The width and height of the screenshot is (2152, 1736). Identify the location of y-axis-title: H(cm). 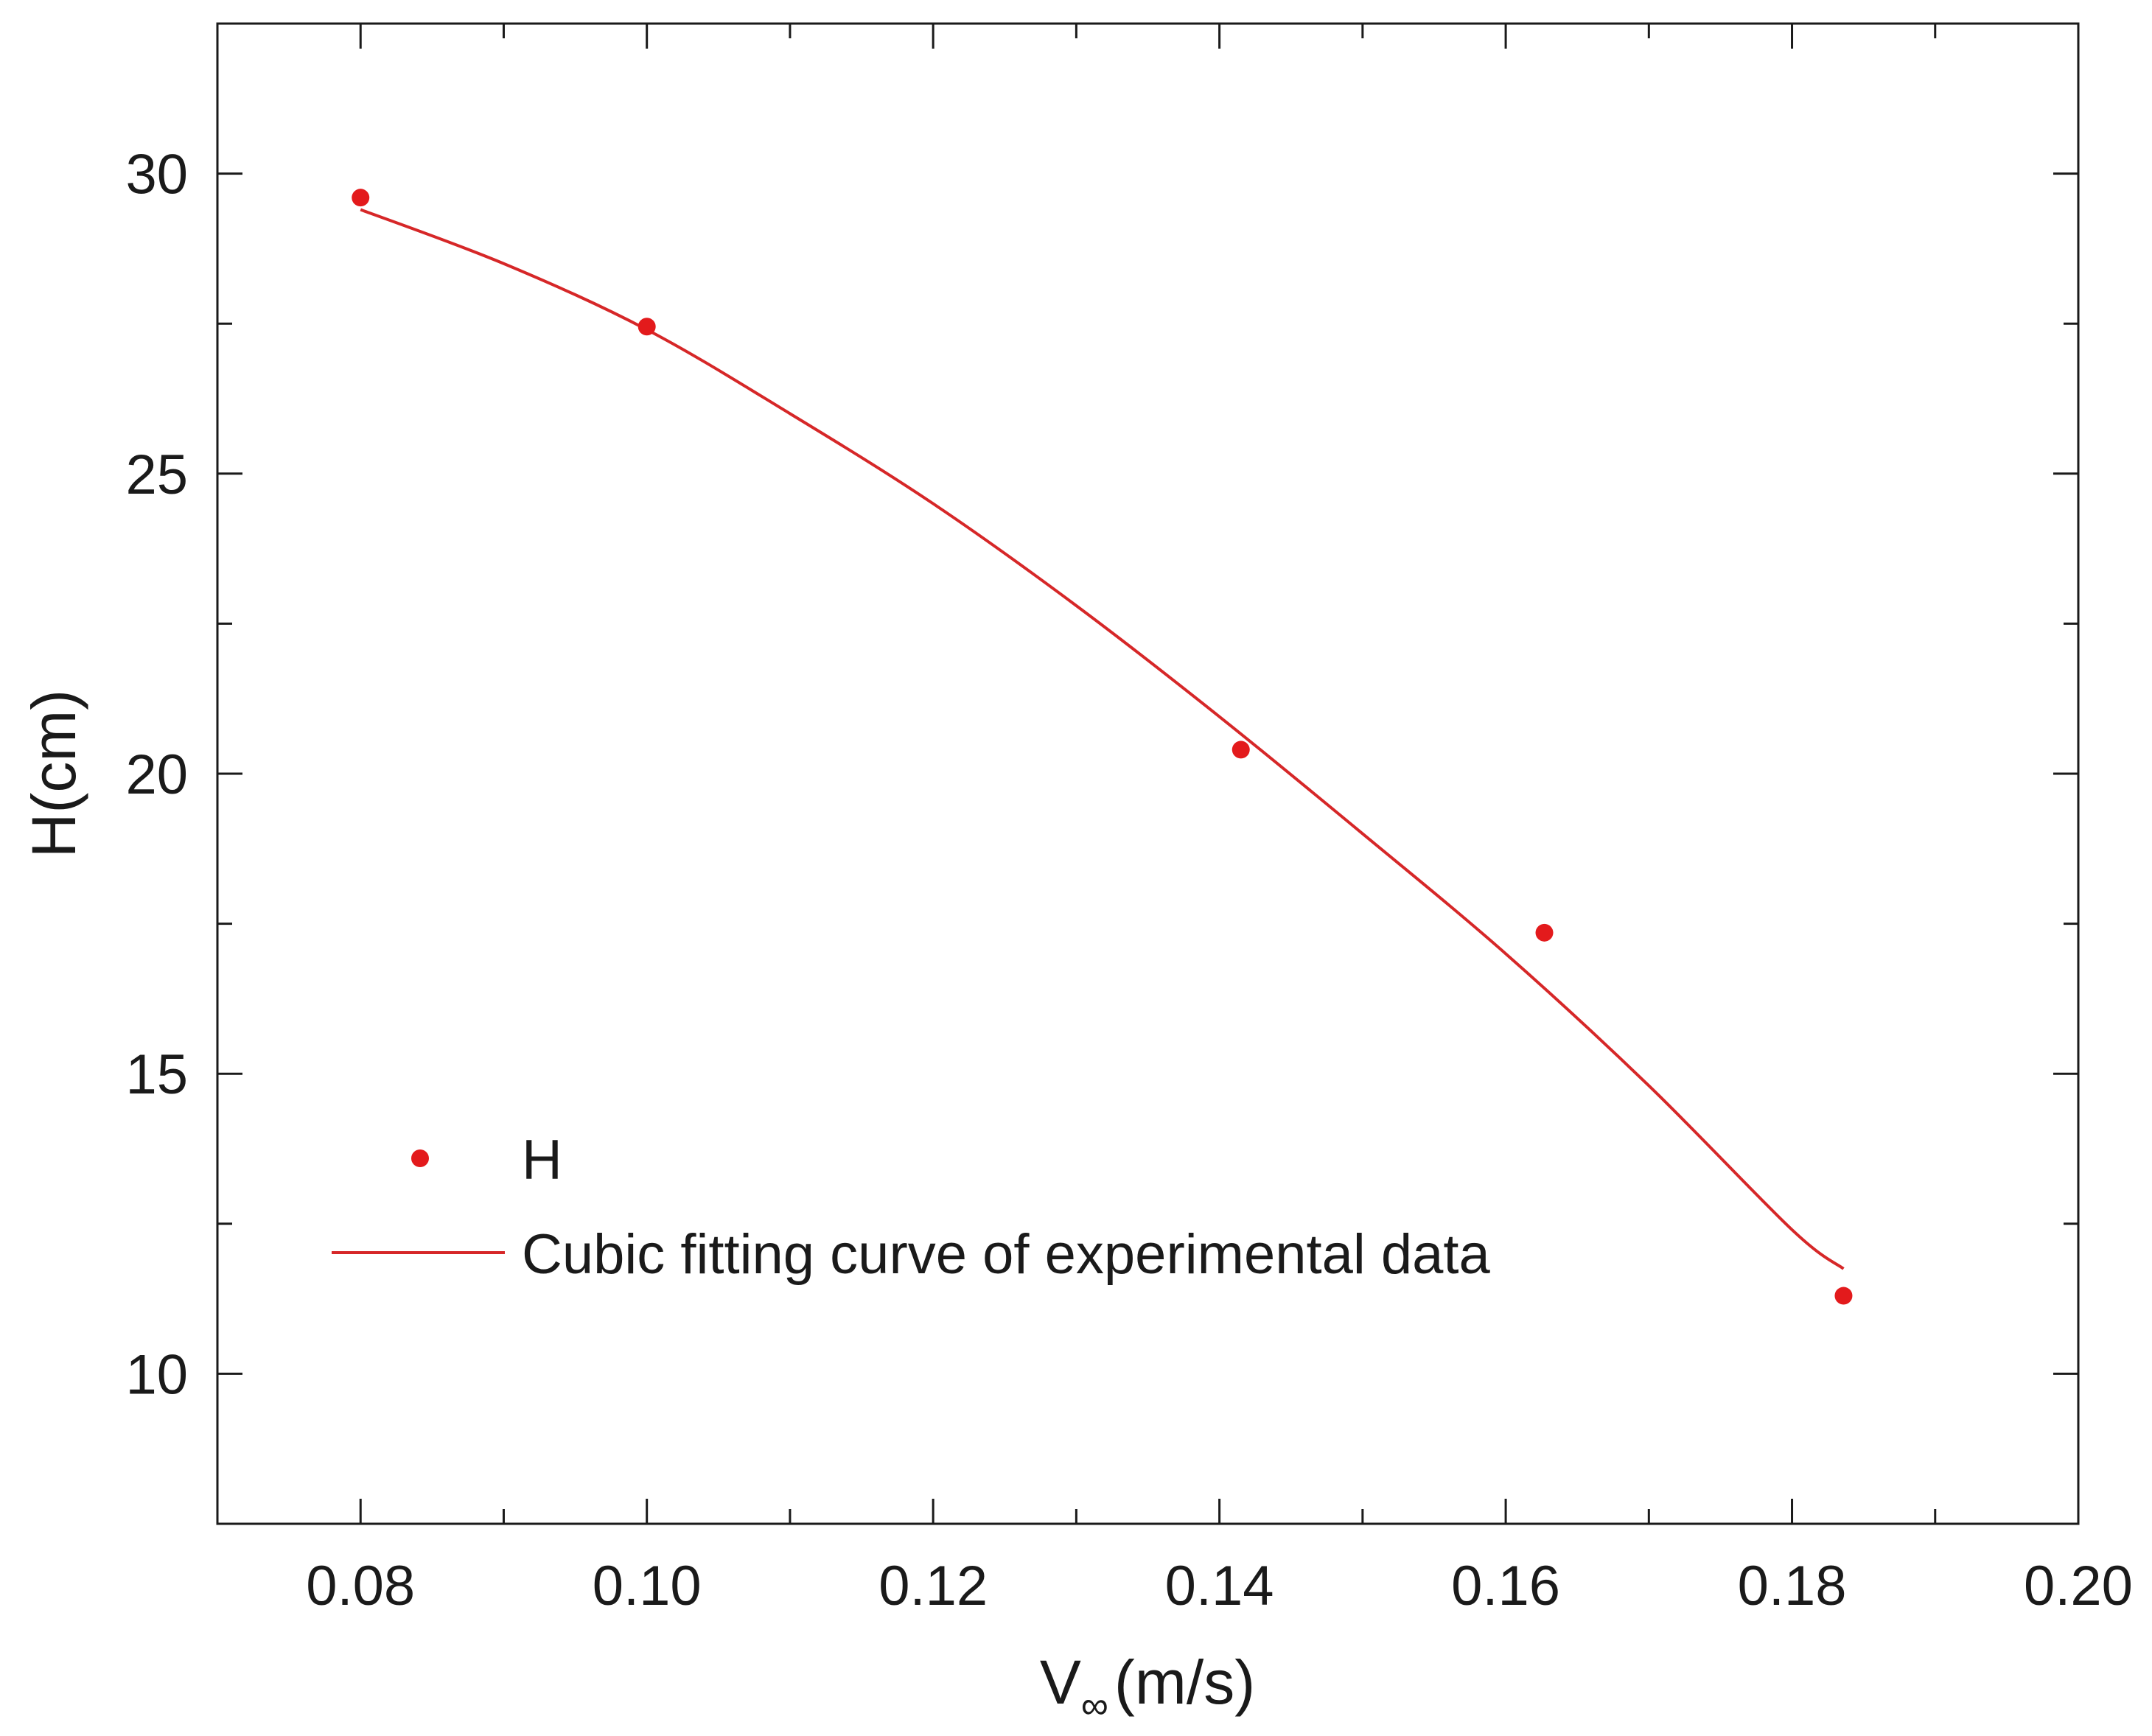
(53, 774).